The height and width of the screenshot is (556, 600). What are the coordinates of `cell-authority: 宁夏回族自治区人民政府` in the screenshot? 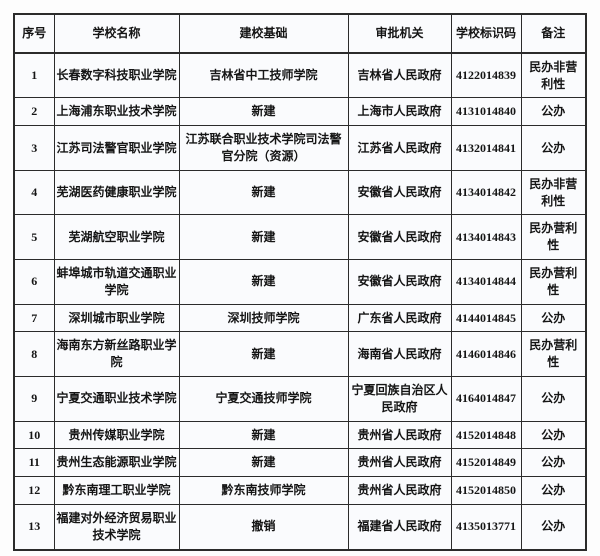 It's located at (399, 398).